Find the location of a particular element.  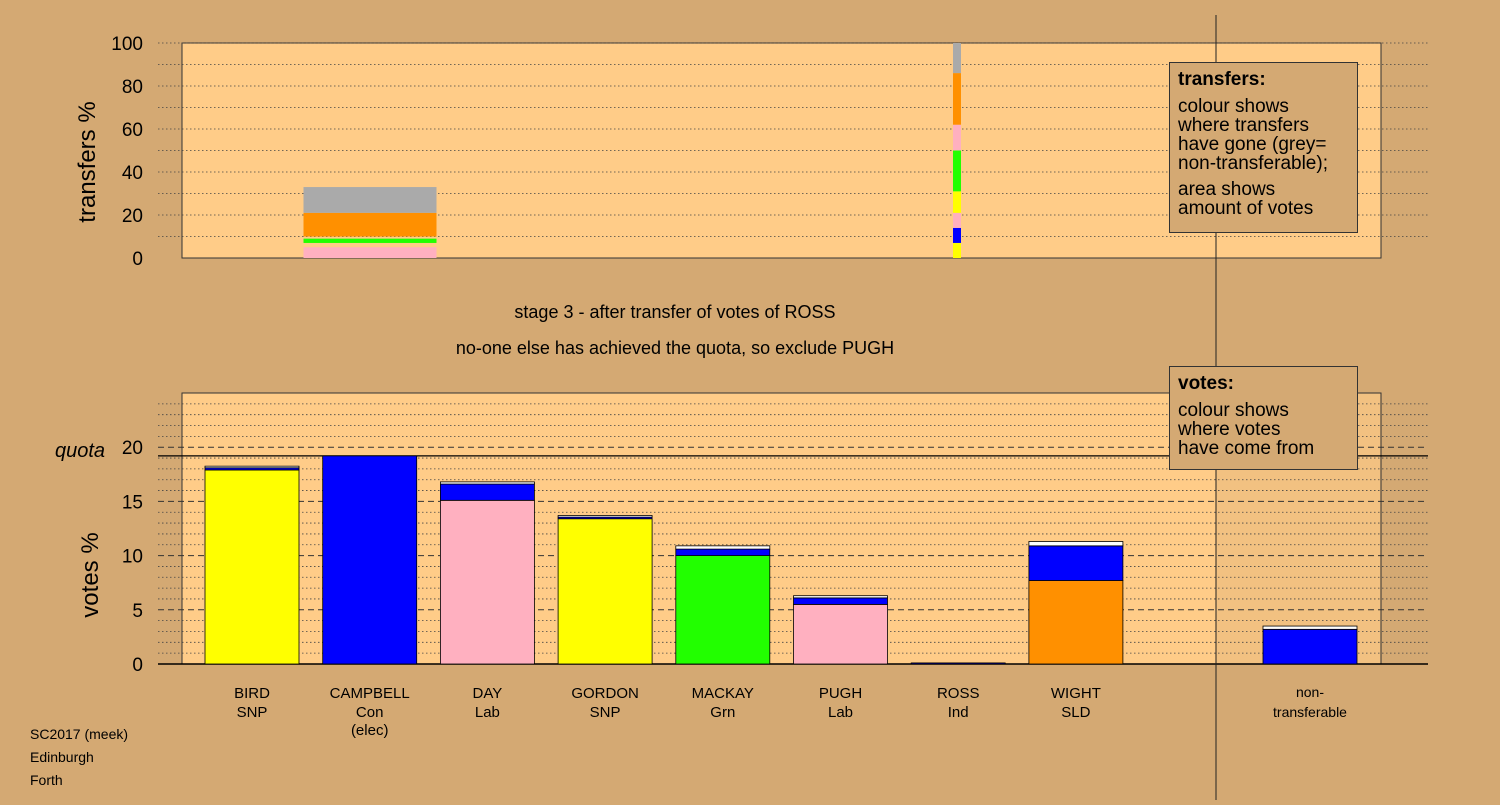

candidate-party-label: Con is located at coordinates (370, 712).